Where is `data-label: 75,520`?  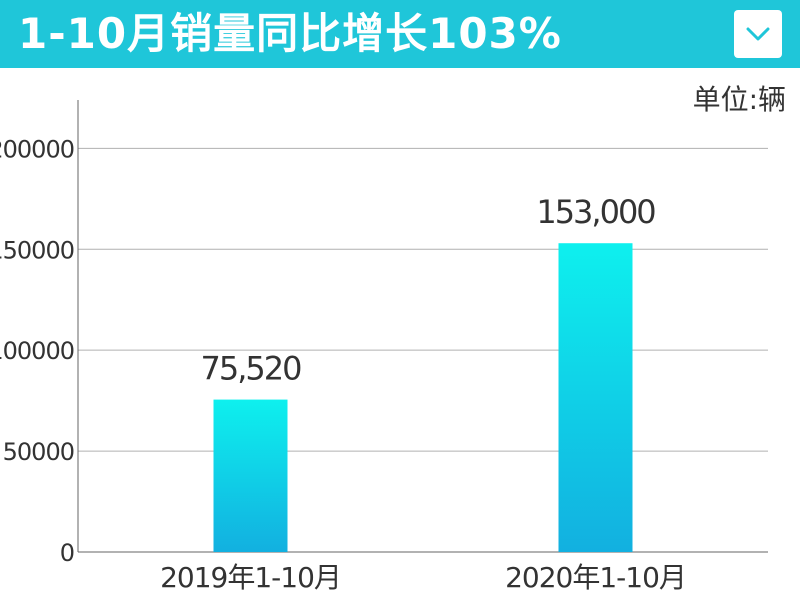
data-label: 75,520 is located at coordinates (251, 369).